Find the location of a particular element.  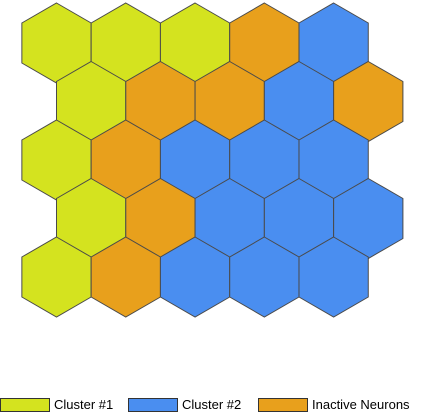

legend-item-cluster-2: Cluster #2 is located at coordinates (184, 404).